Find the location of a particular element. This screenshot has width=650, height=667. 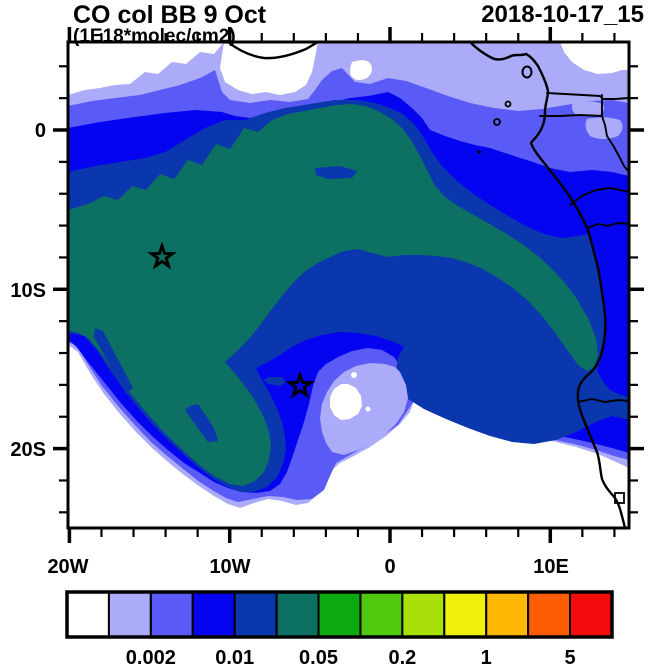

x-tick-label-10e: 10E is located at coordinates (551, 567).